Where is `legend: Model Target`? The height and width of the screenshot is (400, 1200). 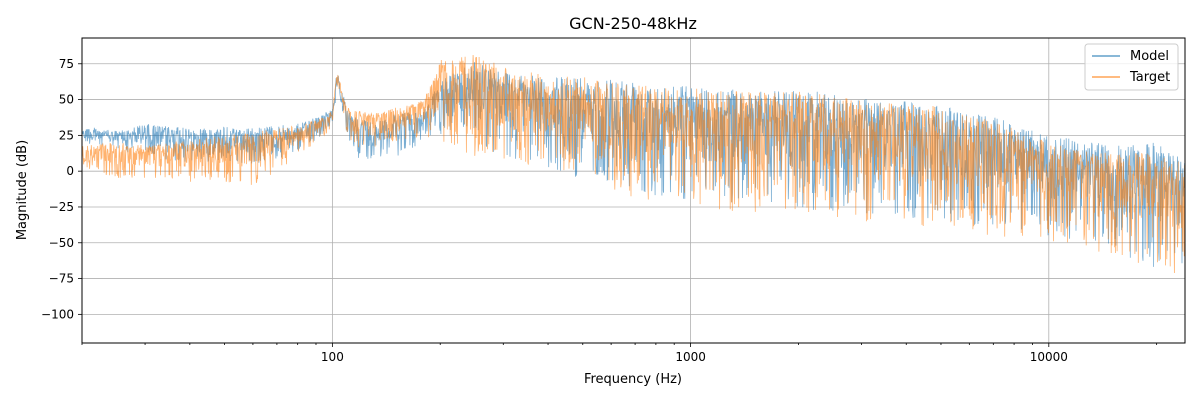
legend: Model Target is located at coordinates (1131, 67).